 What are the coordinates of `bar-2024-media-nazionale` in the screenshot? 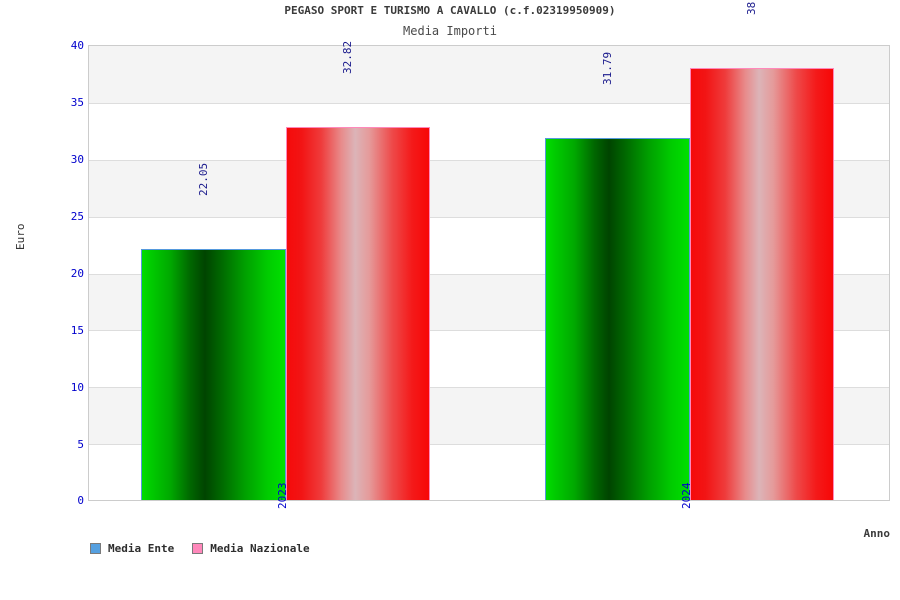 It's located at (762, 284).